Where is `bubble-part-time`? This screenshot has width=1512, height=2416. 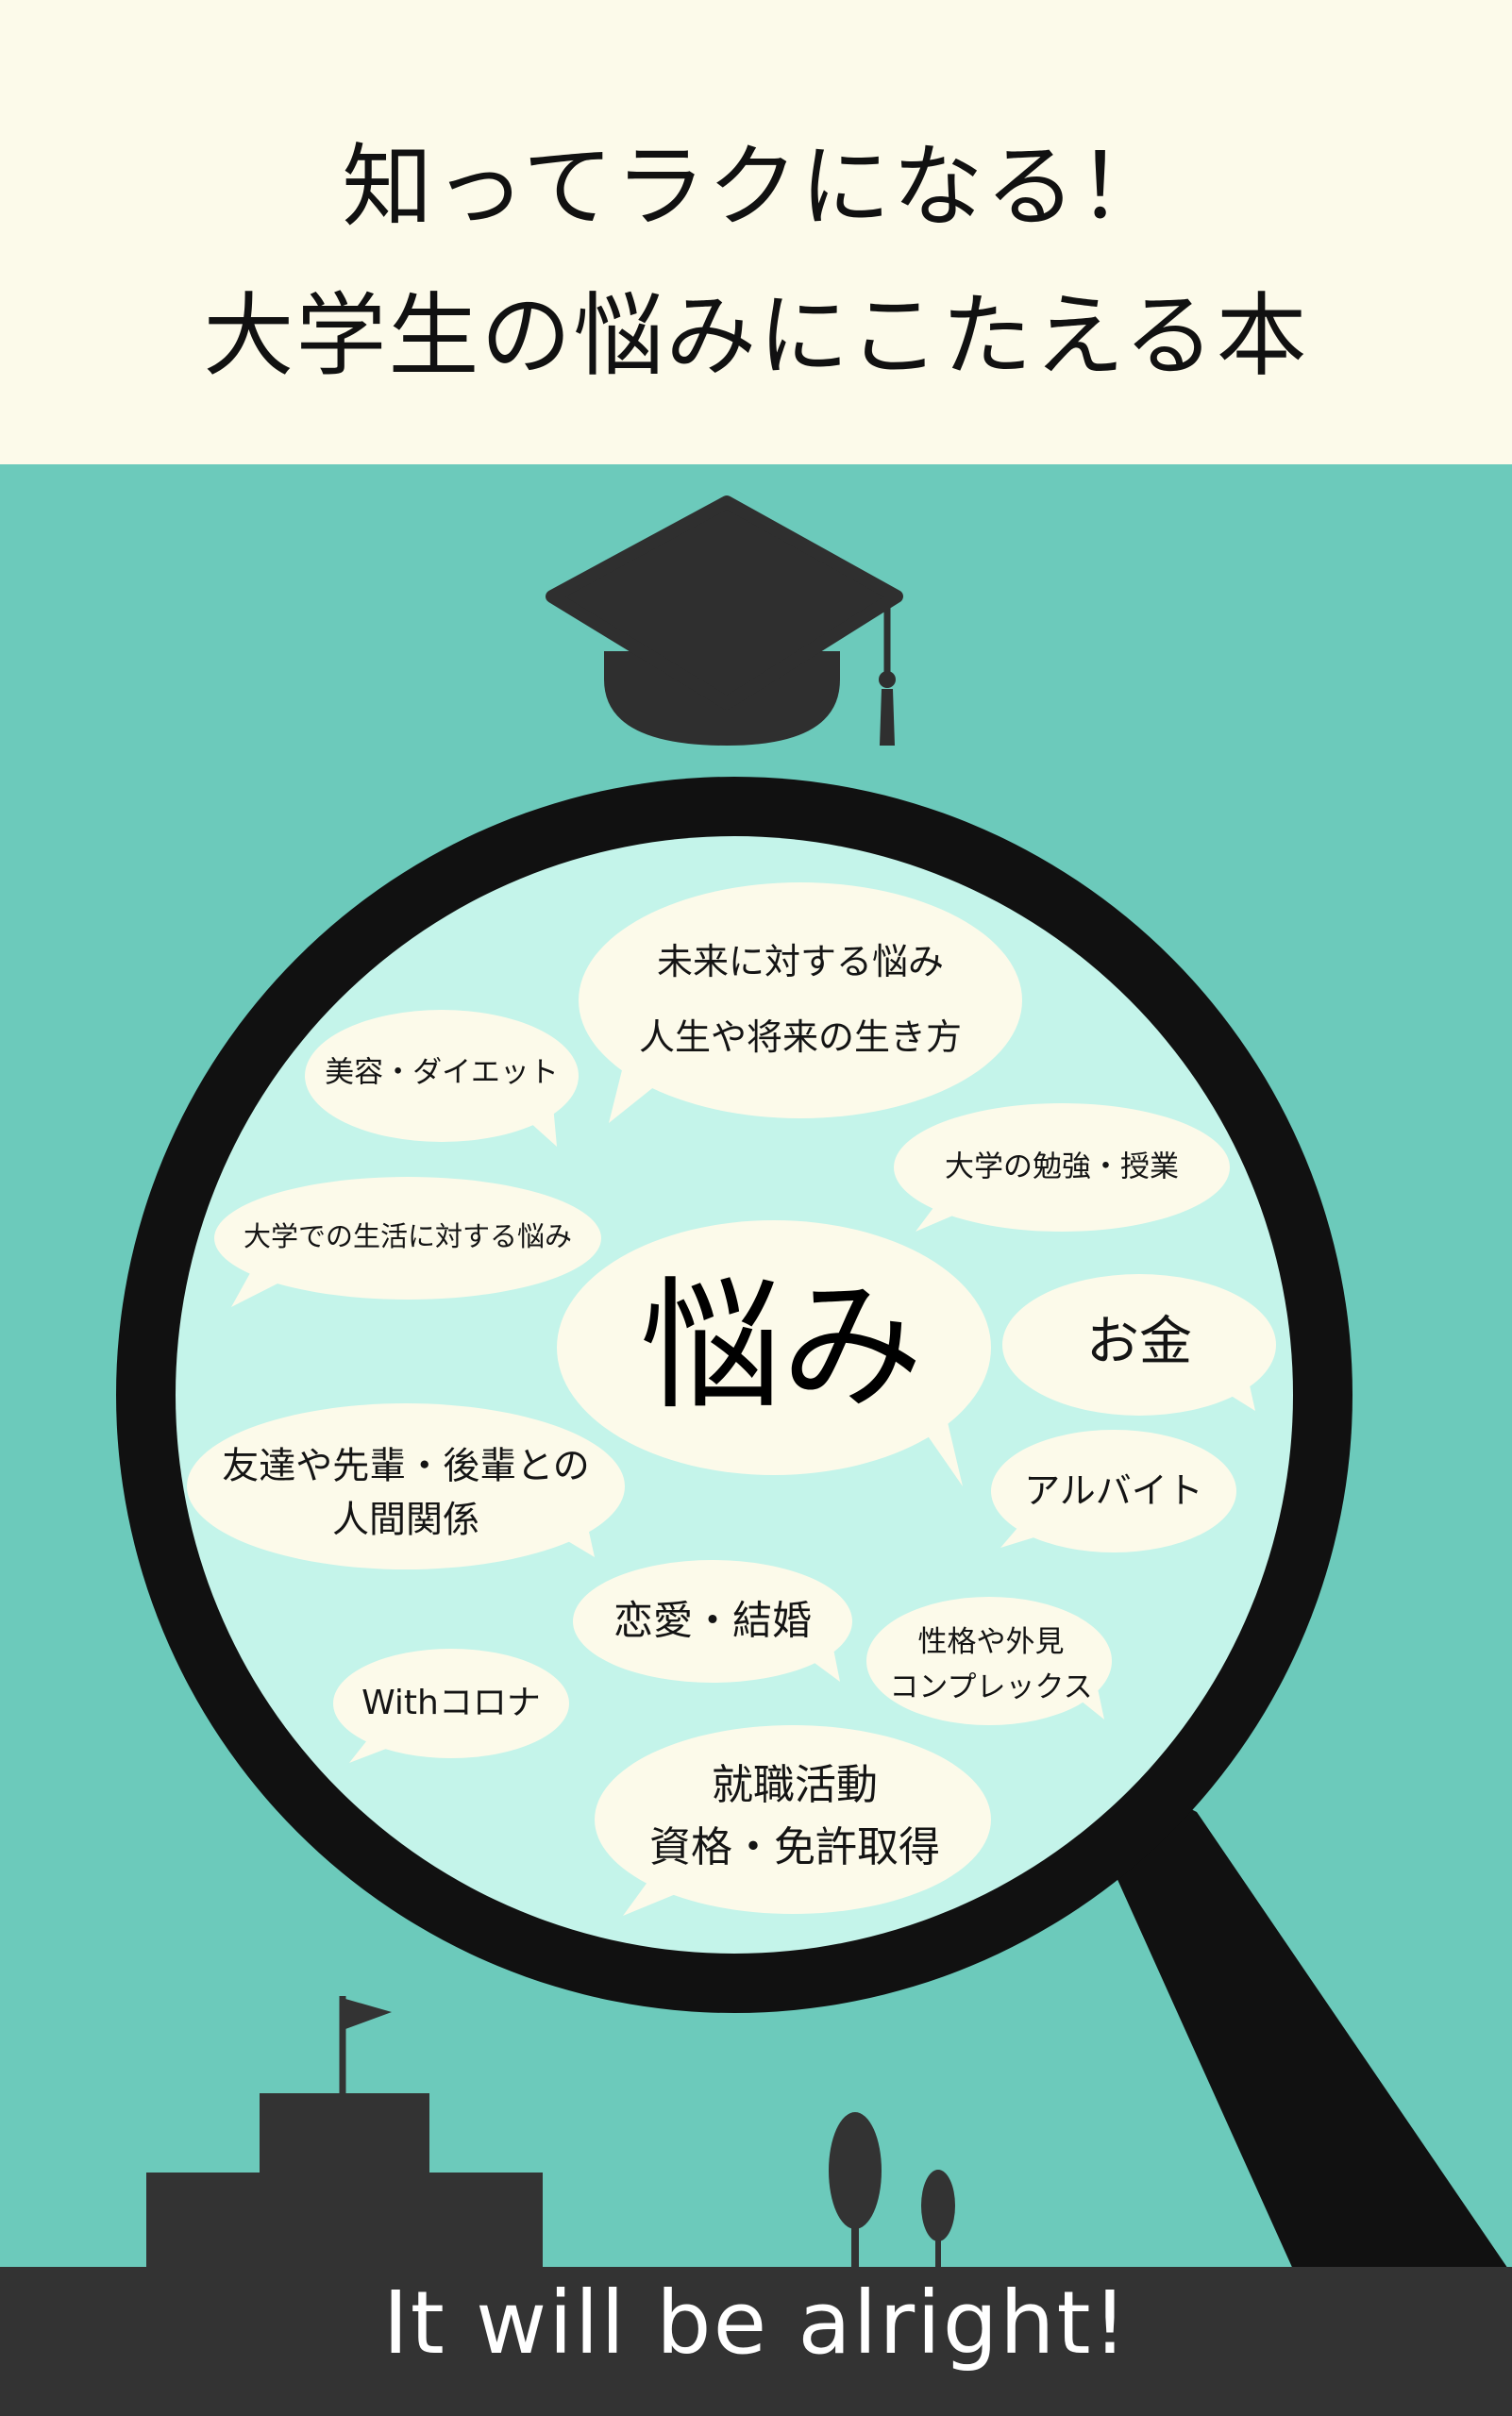
bubble-part-time is located at coordinates (1113, 1491).